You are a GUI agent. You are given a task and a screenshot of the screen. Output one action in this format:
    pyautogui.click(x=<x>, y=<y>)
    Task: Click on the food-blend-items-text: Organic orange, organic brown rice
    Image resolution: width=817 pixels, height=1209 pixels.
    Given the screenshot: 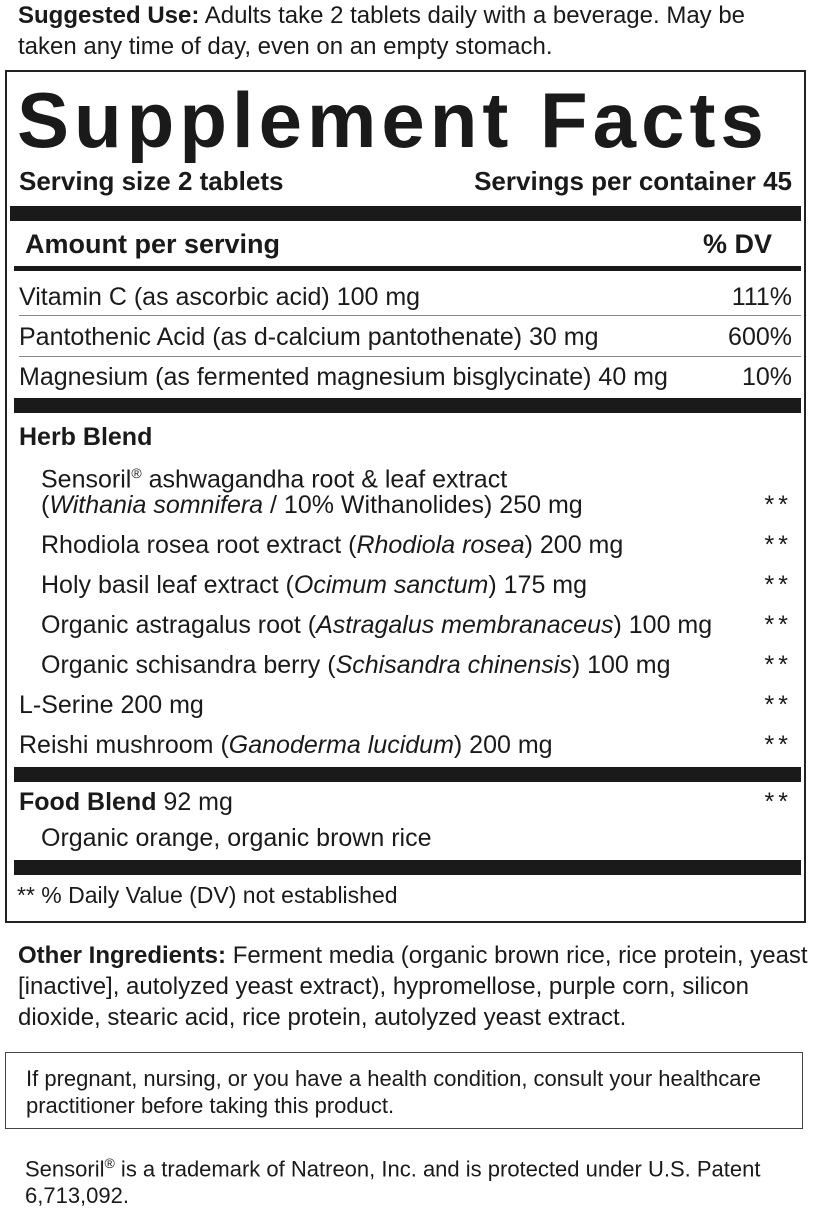 What is the action you would take?
    pyautogui.click(x=236, y=838)
    